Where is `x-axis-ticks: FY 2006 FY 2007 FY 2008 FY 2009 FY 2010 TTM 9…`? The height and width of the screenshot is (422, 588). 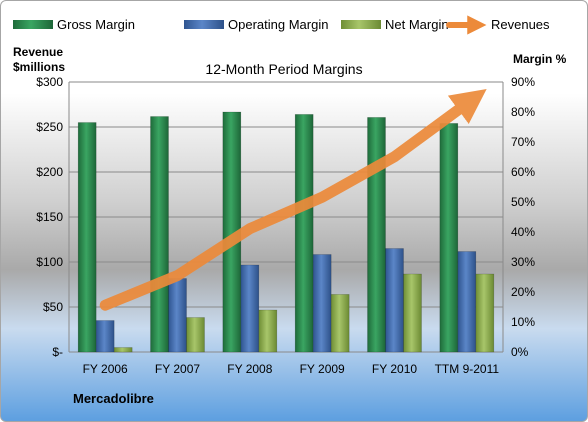 x-axis-ticks: FY 2006 FY 2007 FY 2008 FY 2009 FY 2010 TTM 9… is located at coordinates (291, 369).